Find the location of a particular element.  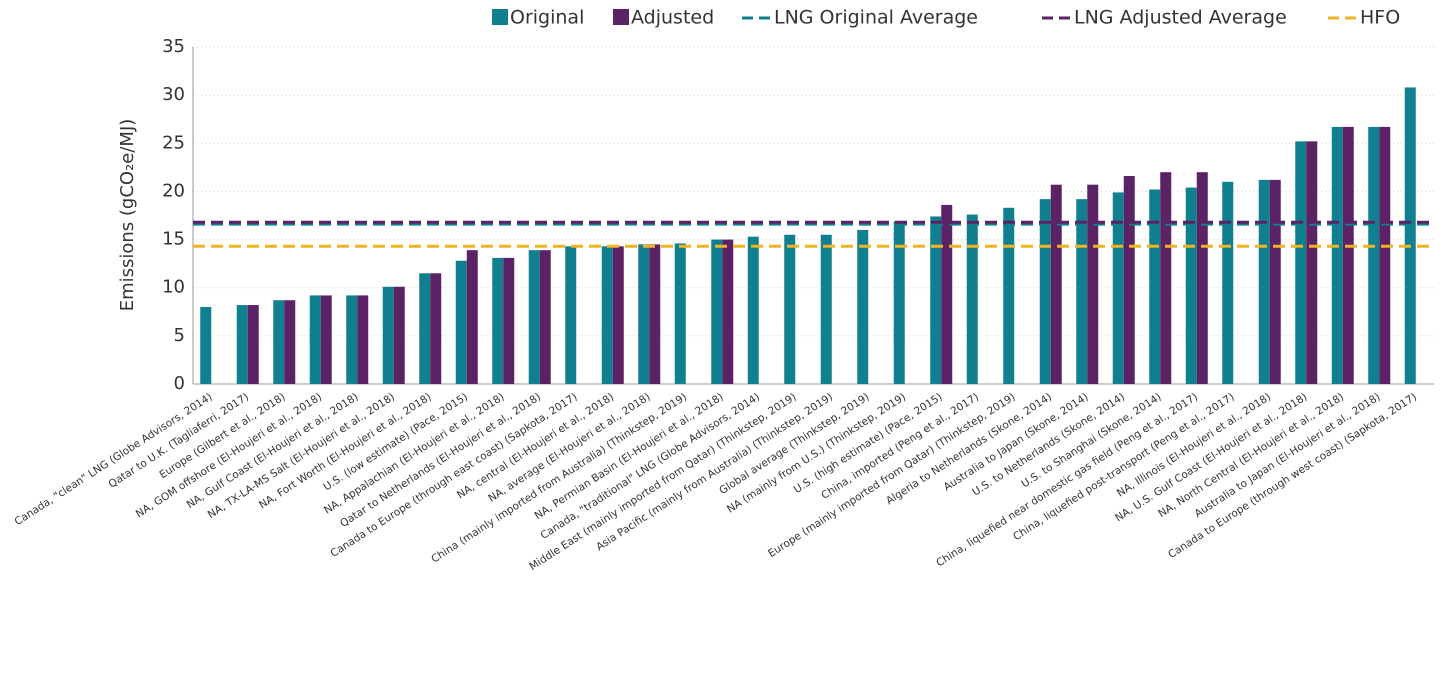

y-tick-label: 0 is located at coordinates (179, 383).